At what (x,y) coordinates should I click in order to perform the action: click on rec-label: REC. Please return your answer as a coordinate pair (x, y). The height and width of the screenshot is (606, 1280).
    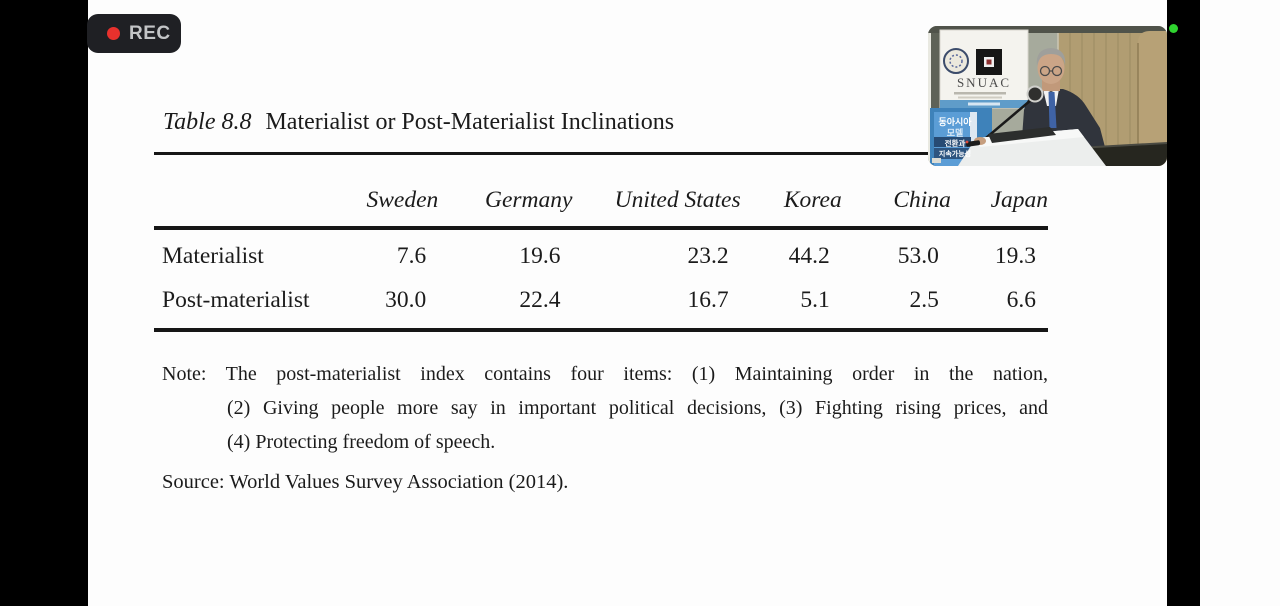
    Looking at the image, I should click on (150, 33).